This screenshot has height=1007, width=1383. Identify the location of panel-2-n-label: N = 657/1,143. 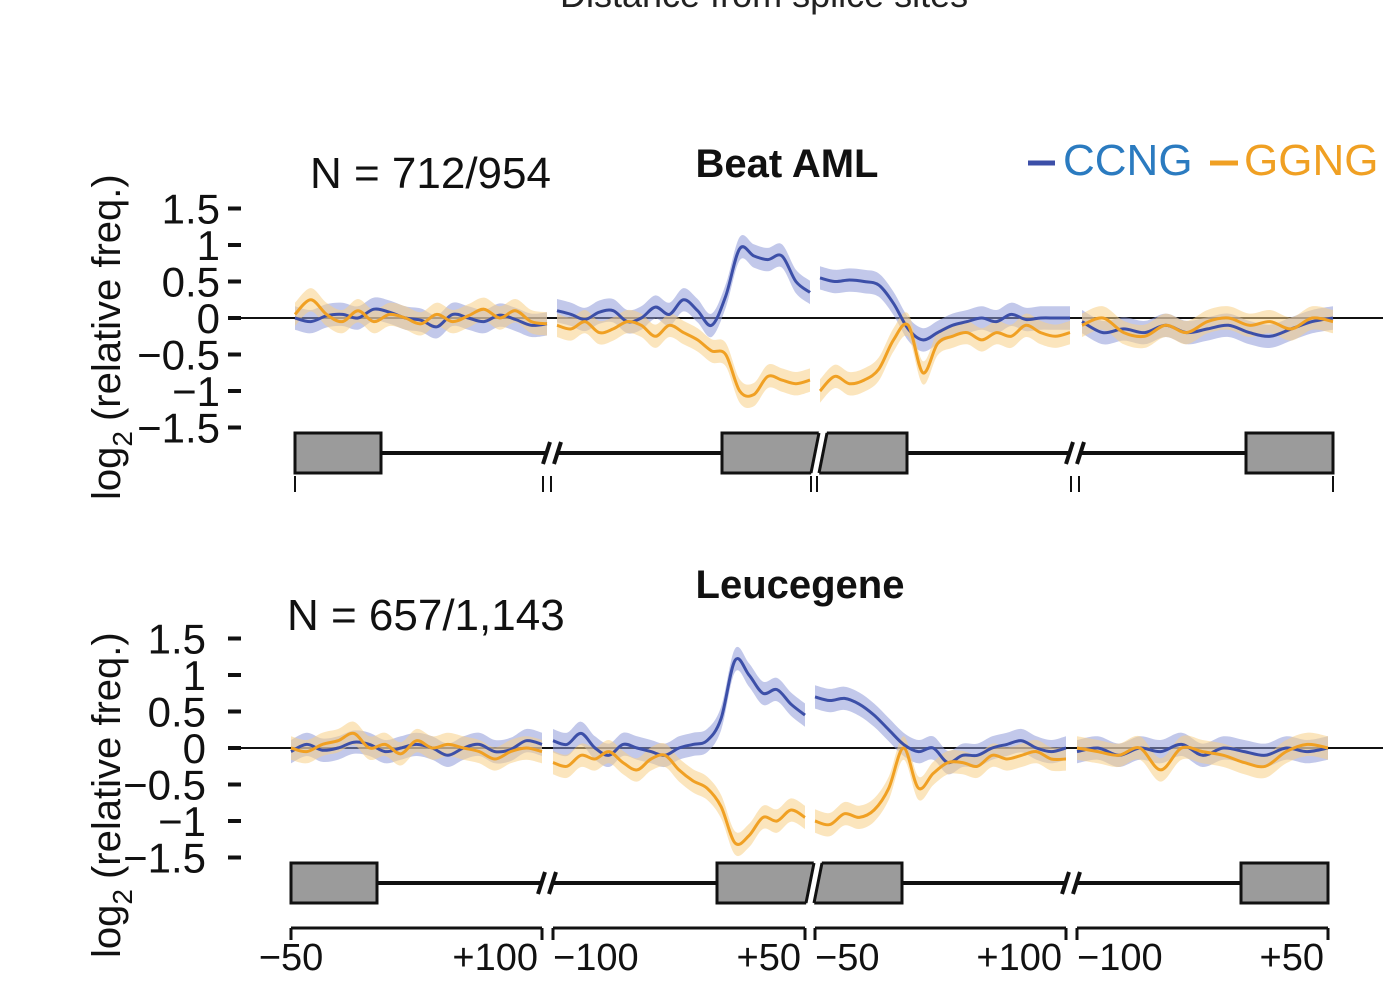
(426, 615).